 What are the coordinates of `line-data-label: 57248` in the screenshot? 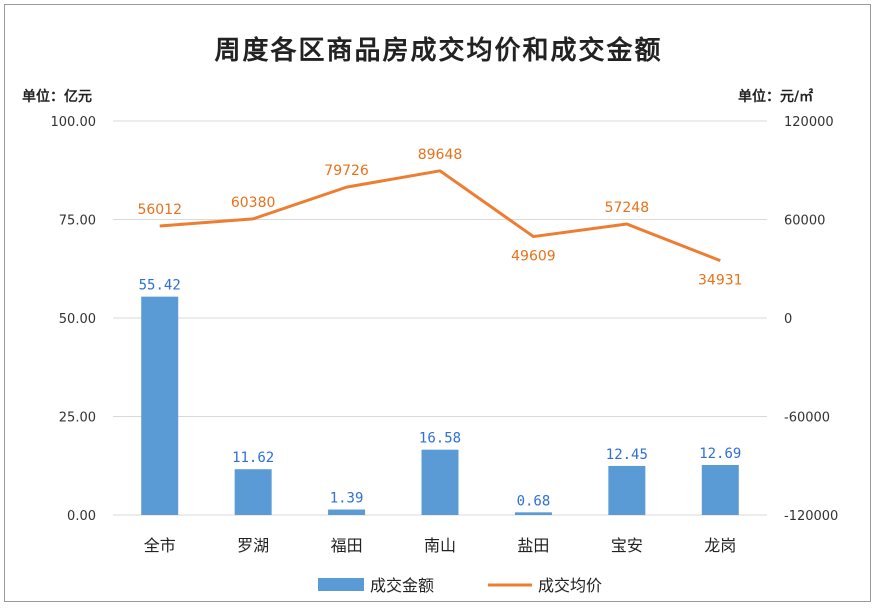 It's located at (627, 208).